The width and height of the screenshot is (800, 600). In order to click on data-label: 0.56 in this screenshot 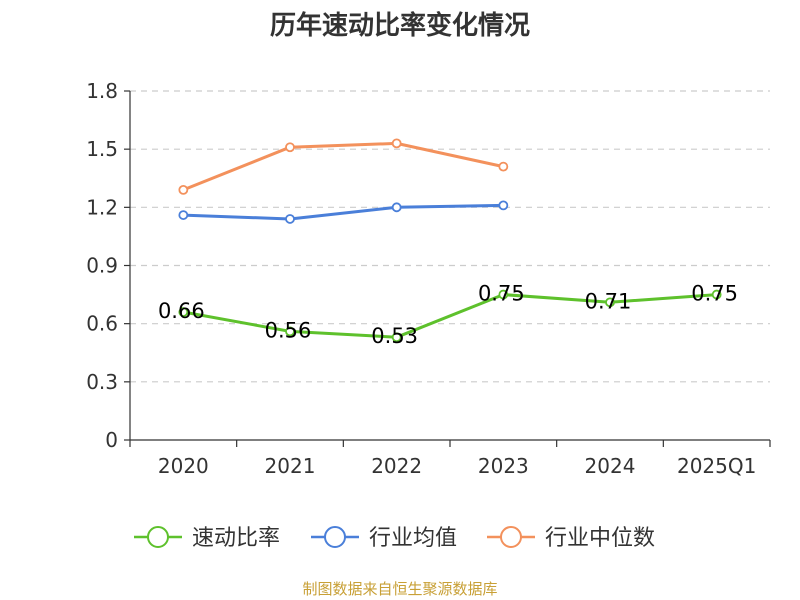, I will do `click(288, 330)`.